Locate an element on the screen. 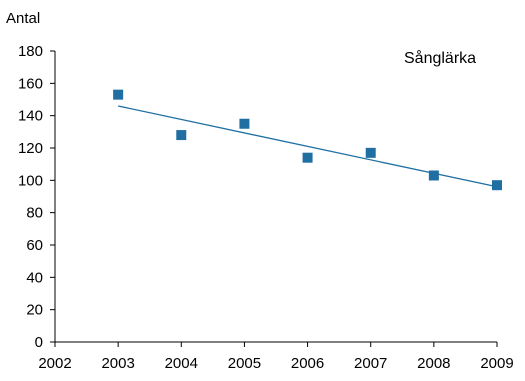  series-label: Sånglärka is located at coordinates (440, 58).